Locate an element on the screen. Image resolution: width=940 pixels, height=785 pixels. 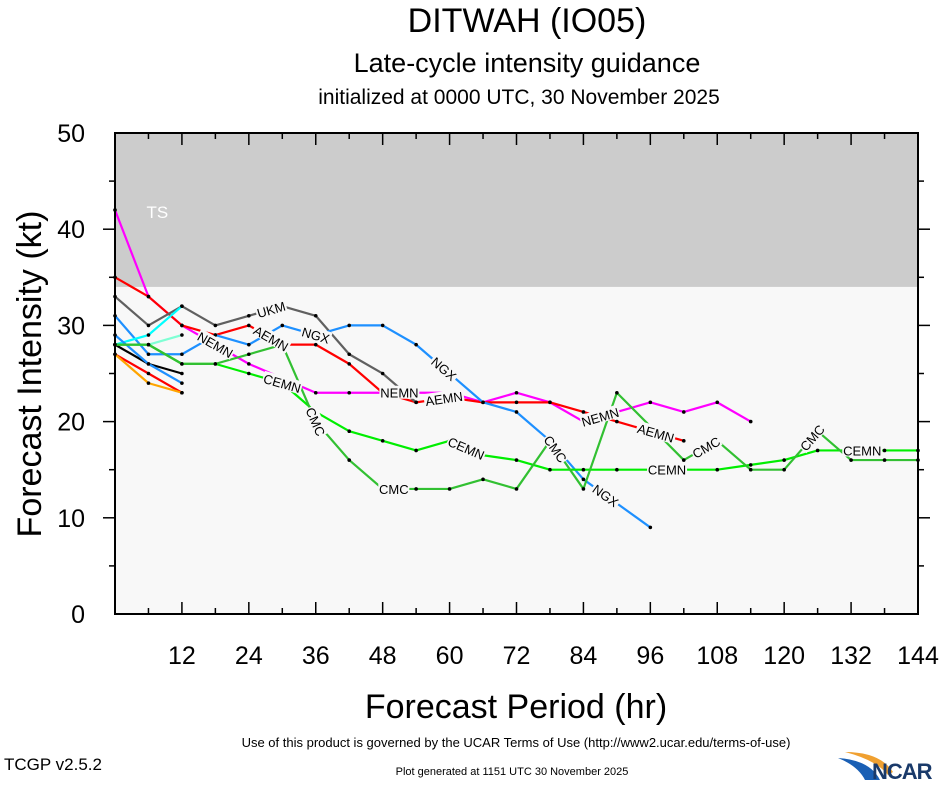
series-label-group: CMC is located at coordinates (394, 489).